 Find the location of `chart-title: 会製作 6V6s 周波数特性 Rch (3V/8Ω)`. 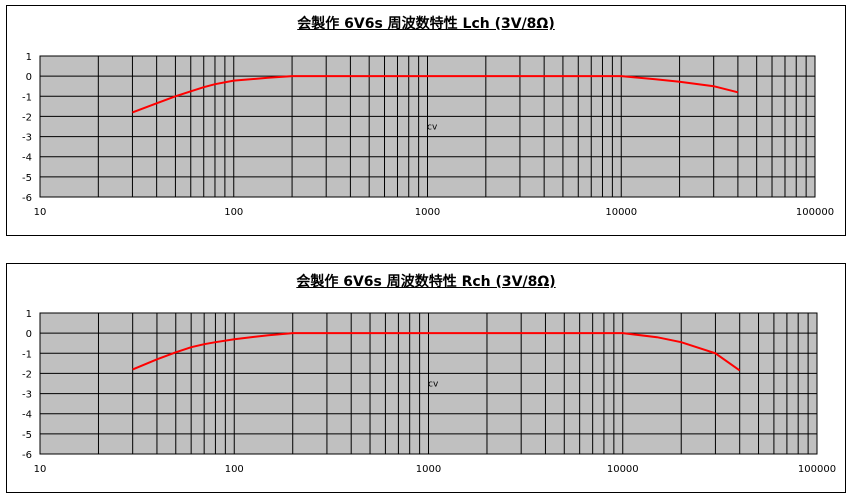

chart-title: 会製作 6V6s 周波数特性 Rch (3V/8Ω) is located at coordinates (426, 282).